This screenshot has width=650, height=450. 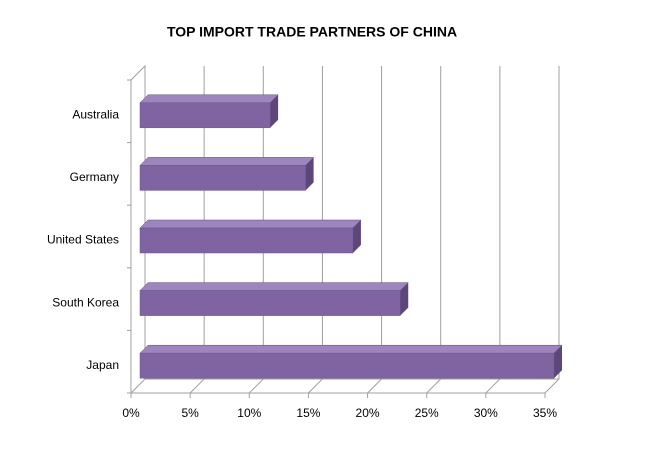 I want to click on y-tick-label: Germany, so click(x=94, y=177).